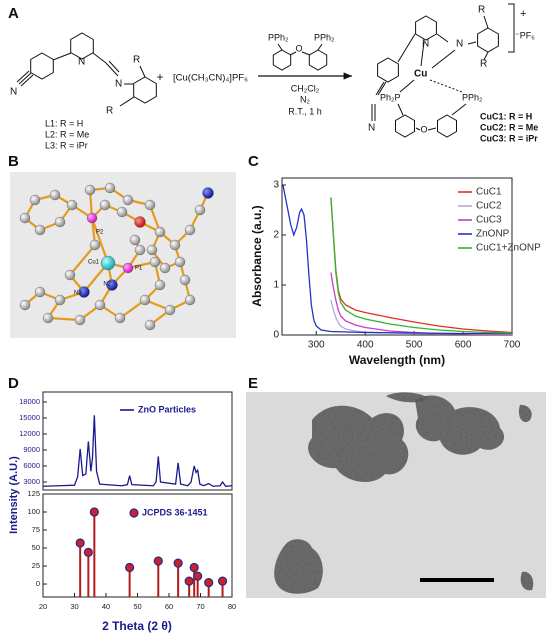 The image size is (550, 640). What do you see at coordinates (14, 495) in the screenshot?
I see `y-axis-label: Intensity (A.U.)` at bounding box center [14, 495].